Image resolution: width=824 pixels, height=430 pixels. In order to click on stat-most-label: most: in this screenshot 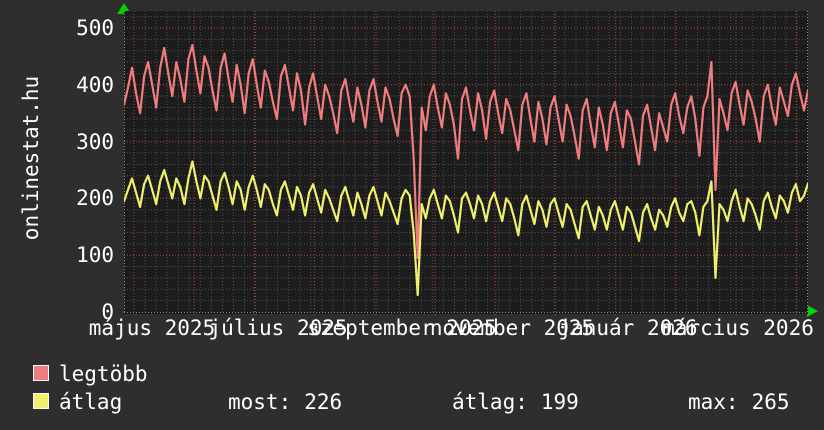, I will do `click(260, 402)`.